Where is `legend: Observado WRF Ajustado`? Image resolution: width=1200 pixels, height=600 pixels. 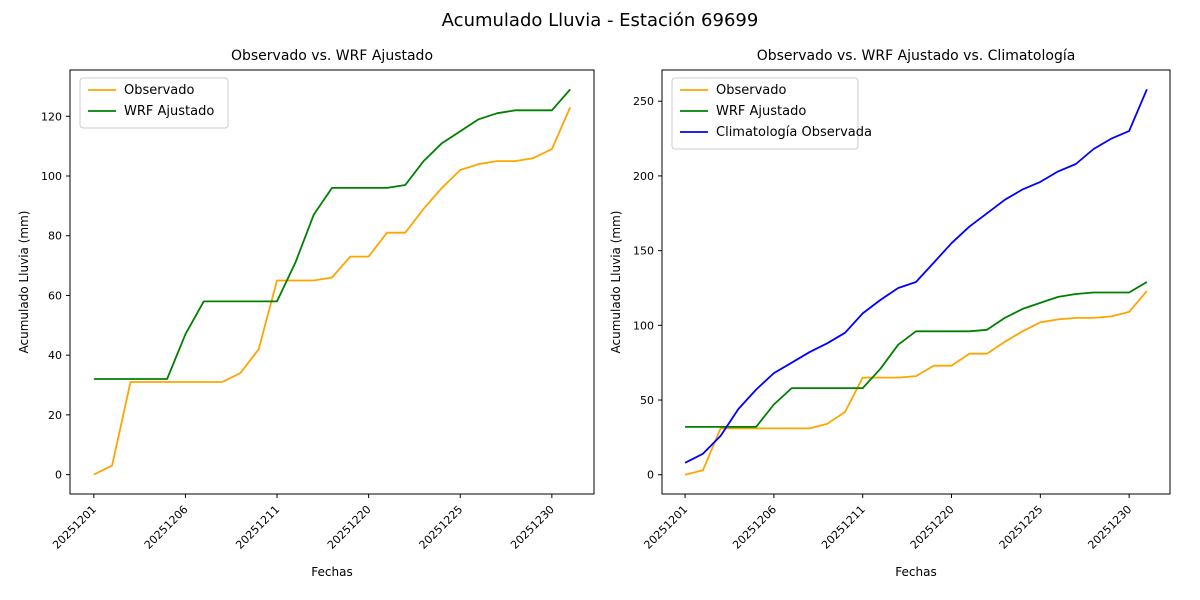 legend: Observado WRF Ajustado is located at coordinates (154, 103).